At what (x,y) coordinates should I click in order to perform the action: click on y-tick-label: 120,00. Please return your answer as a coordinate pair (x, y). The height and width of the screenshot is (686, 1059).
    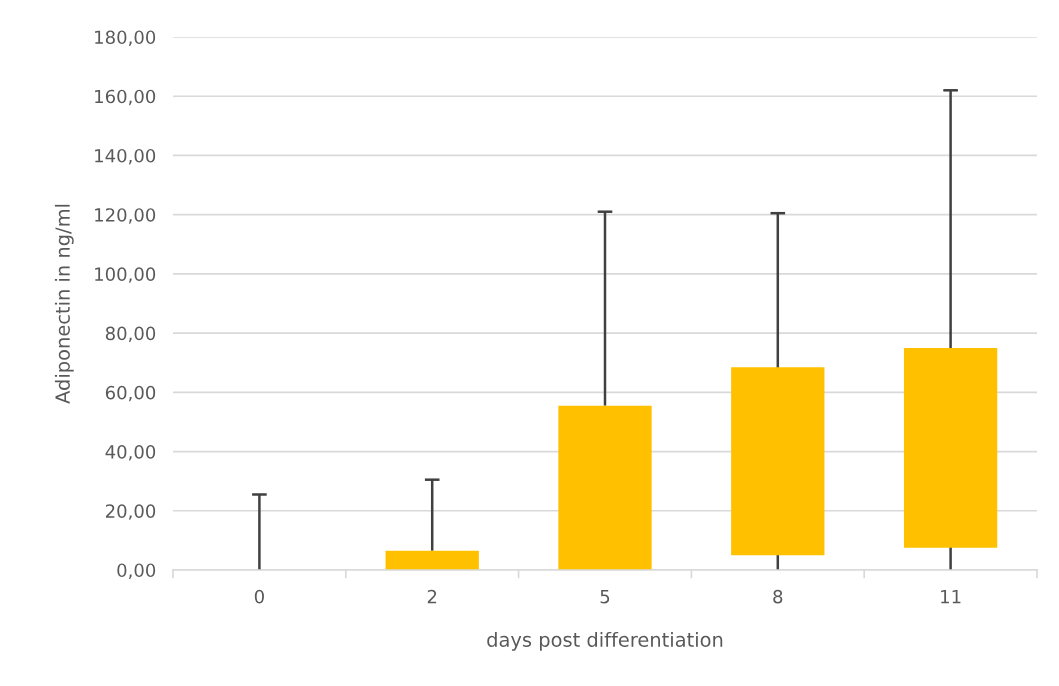
    Looking at the image, I should click on (125, 216).